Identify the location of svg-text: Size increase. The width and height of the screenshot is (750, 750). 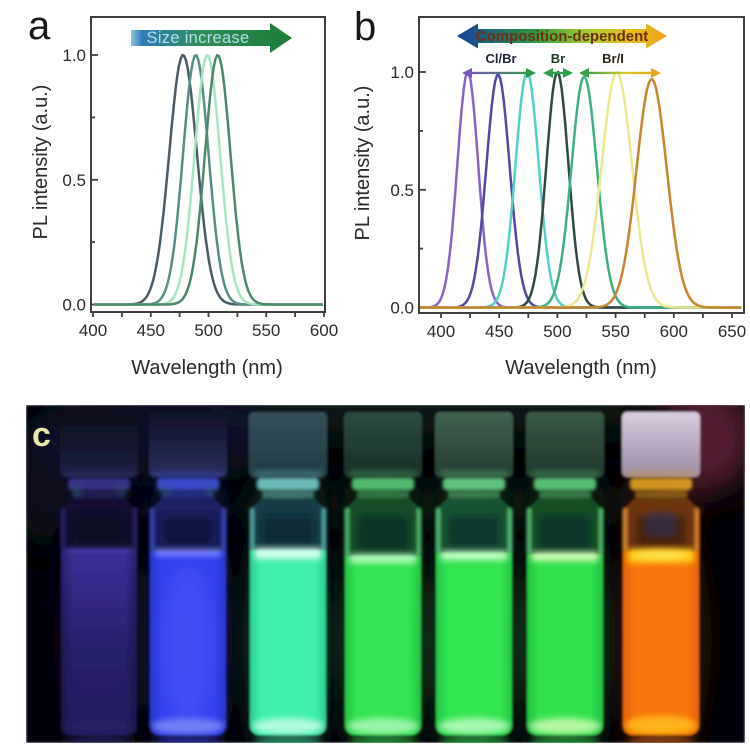
(198, 38).